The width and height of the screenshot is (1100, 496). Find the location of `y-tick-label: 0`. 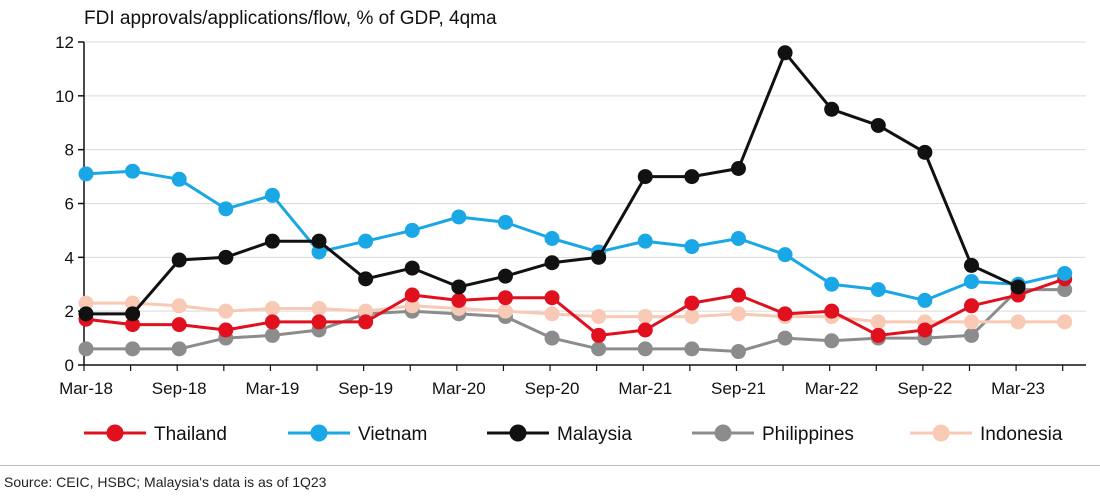

y-tick-label: 0 is located at coordinates (69, 365).